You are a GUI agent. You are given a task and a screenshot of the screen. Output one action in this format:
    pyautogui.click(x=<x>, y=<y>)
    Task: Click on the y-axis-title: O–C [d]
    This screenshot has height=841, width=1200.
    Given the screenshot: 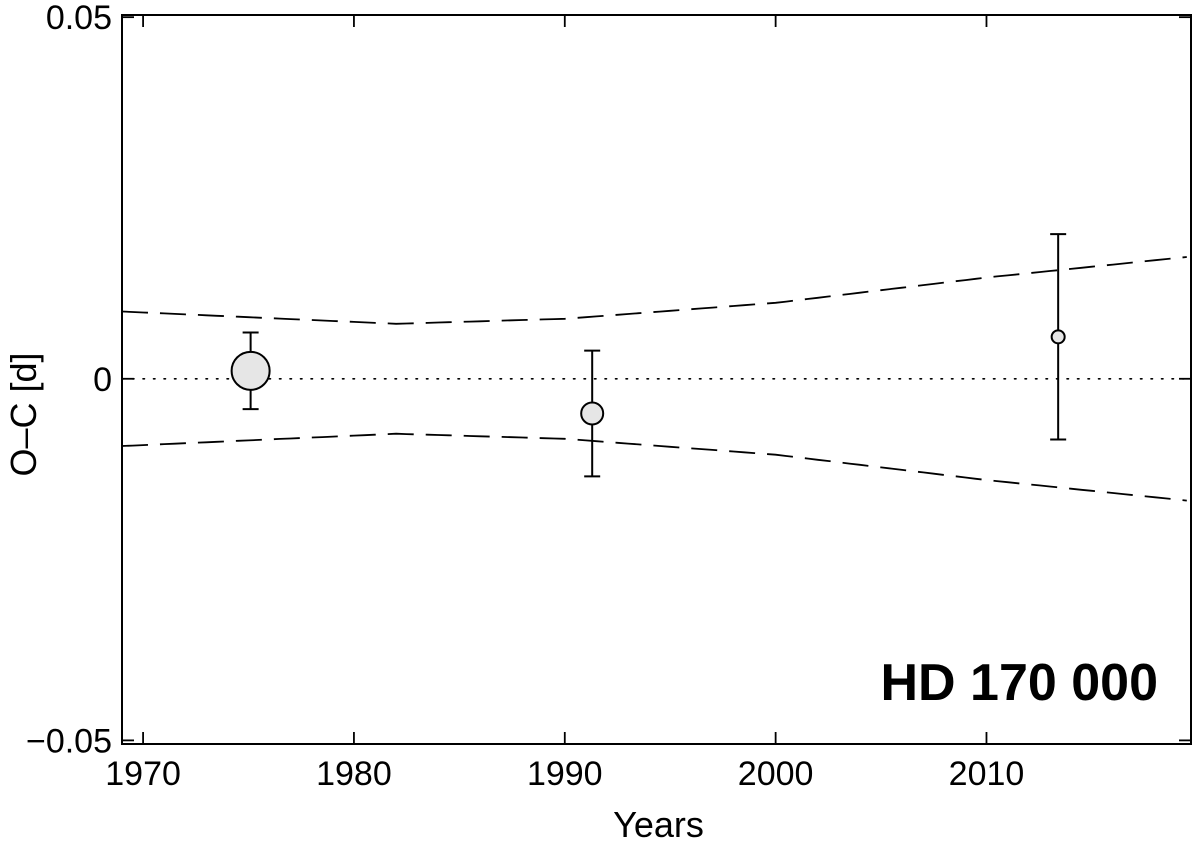 What is the action you would take?
    pyautogui.click(x=23, y=414)
    